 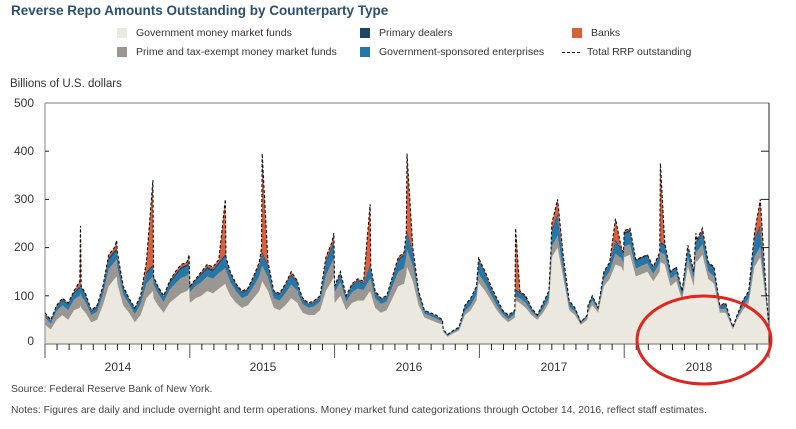 I want to click on legend-label: Banks, so click(x=606, y=33).